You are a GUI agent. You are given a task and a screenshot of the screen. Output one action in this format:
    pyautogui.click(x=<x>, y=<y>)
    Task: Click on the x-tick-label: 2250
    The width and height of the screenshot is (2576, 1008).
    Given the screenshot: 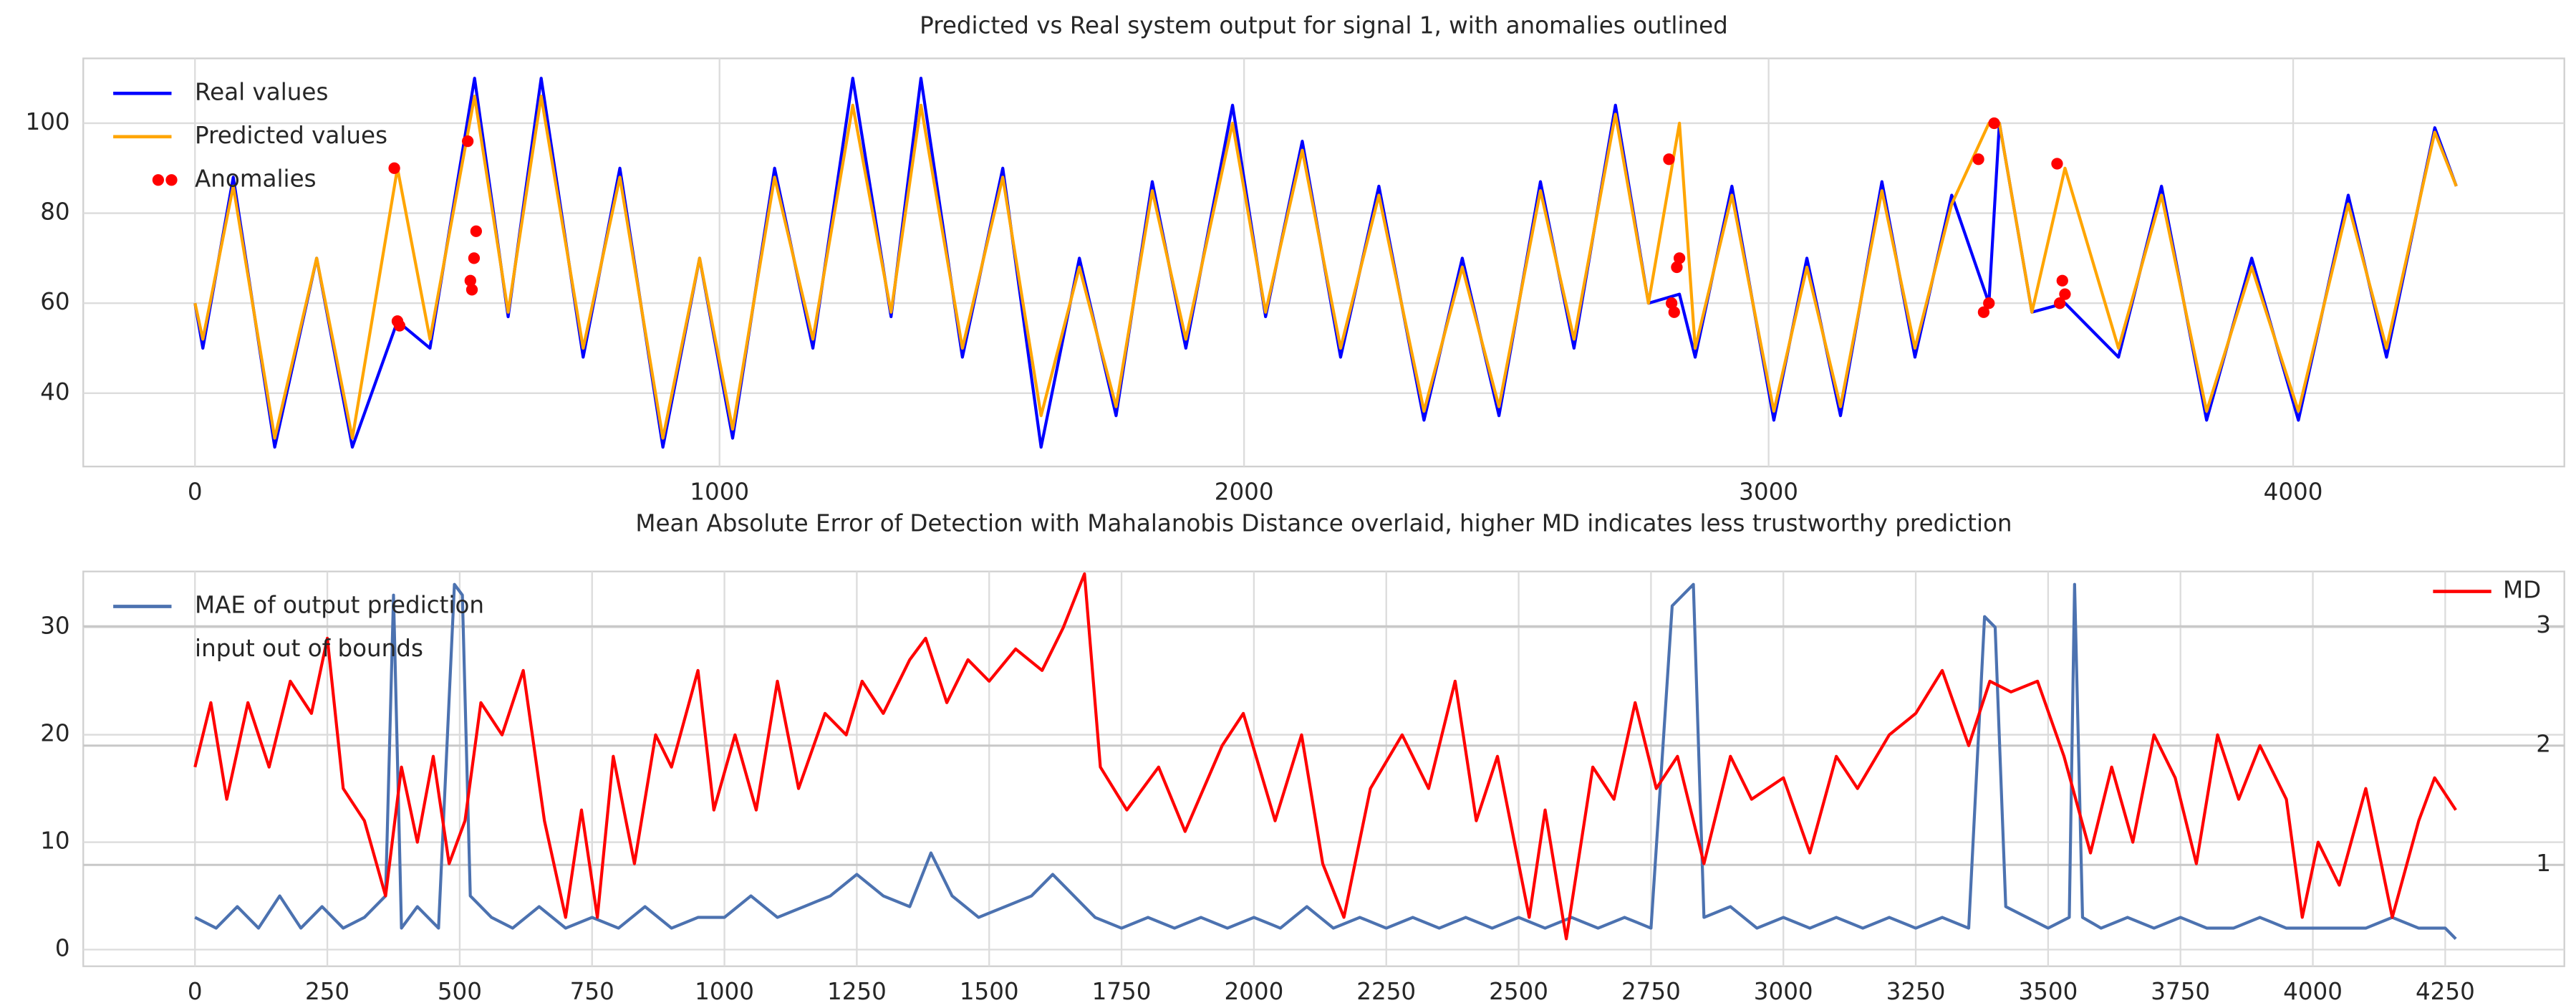 What is the action you would take?
    pyautogui.click(x=1386, y=991)
    